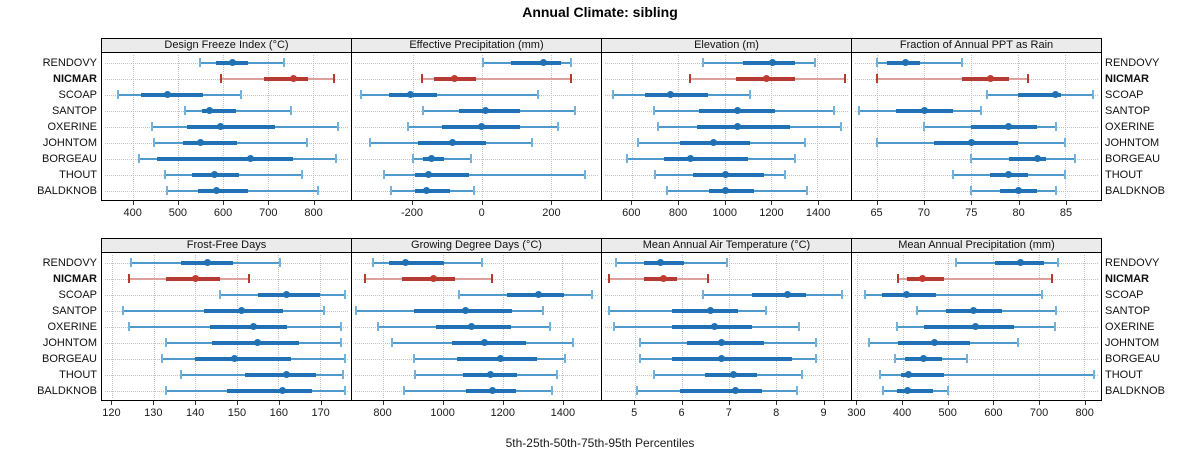 The height and width of the screenshot is (475, 1200). Describe the element at coordinates (600, 12) in the screenshot. I see `chart-title: Annual Climate: sibling` at that location.